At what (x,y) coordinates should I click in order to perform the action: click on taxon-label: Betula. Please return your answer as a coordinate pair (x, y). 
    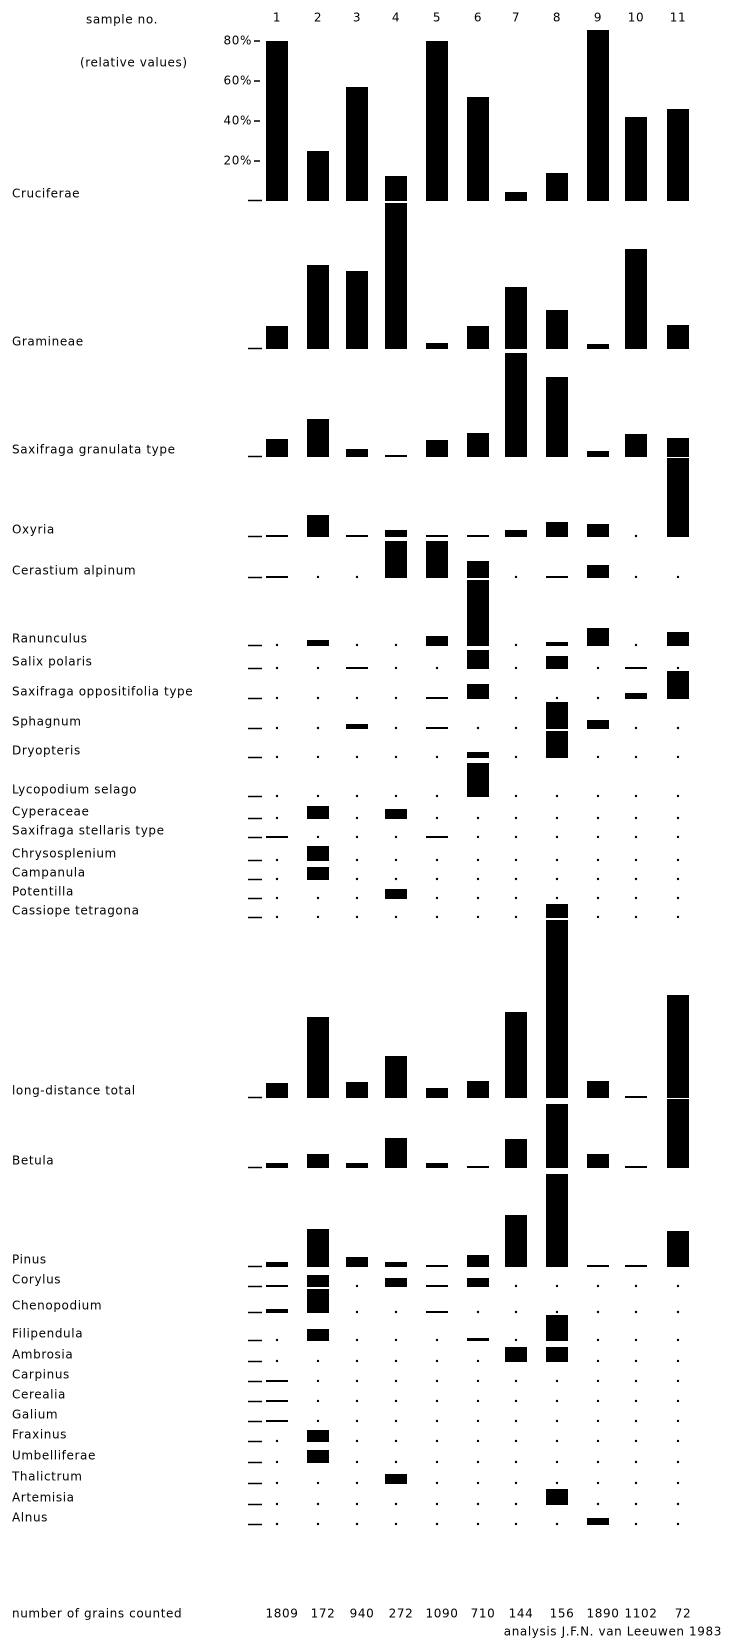
    Looking at the image, I should click on (33, 1161).